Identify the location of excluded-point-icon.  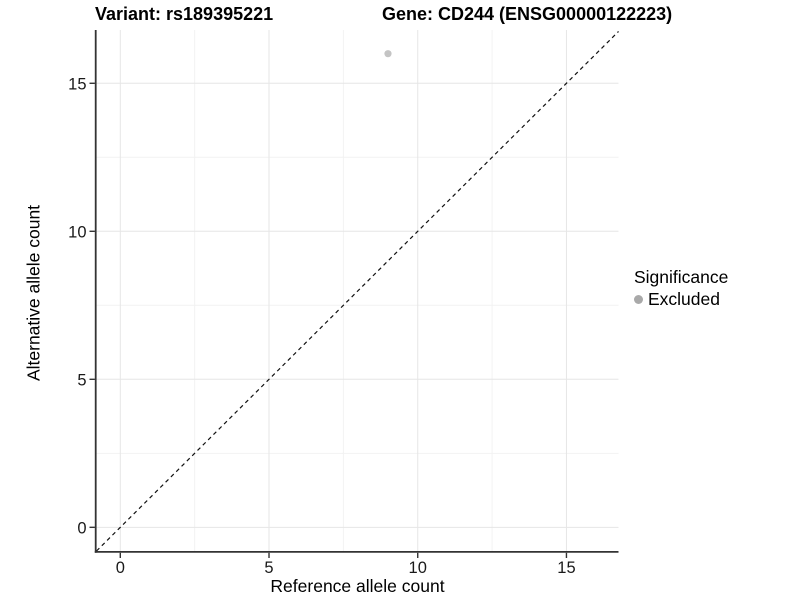
(638, 299).